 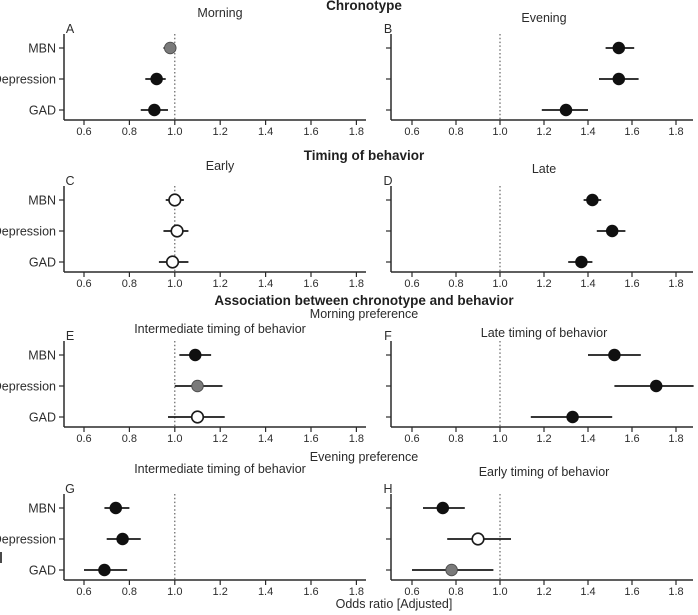 I want to click on panel-a-plot: MBN Depression GAD 0.6 0.8 1.0 1.2 1.4 1.6 1.8 A, so click(x=183, y=80).